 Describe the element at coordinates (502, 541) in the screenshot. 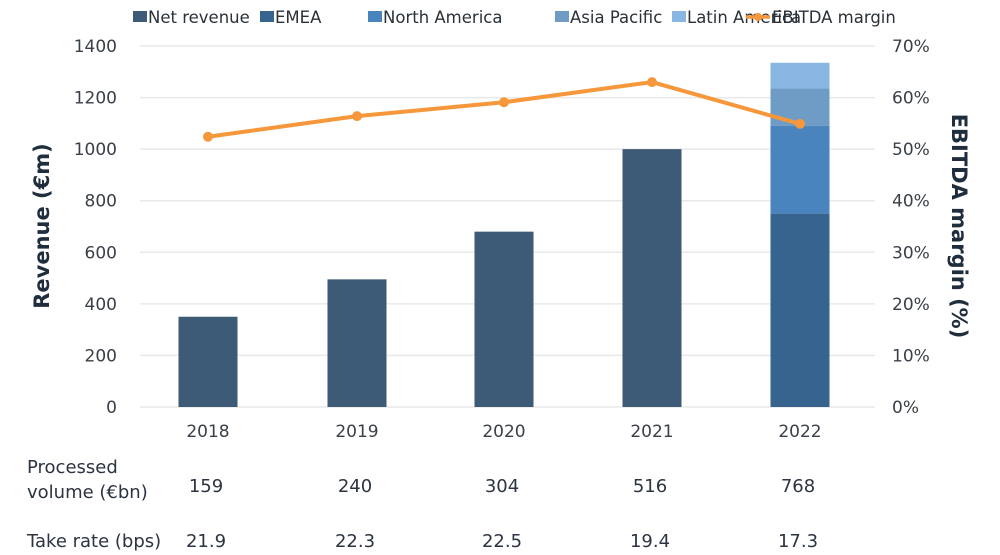

I see `table-cell: 22.5` at that location.